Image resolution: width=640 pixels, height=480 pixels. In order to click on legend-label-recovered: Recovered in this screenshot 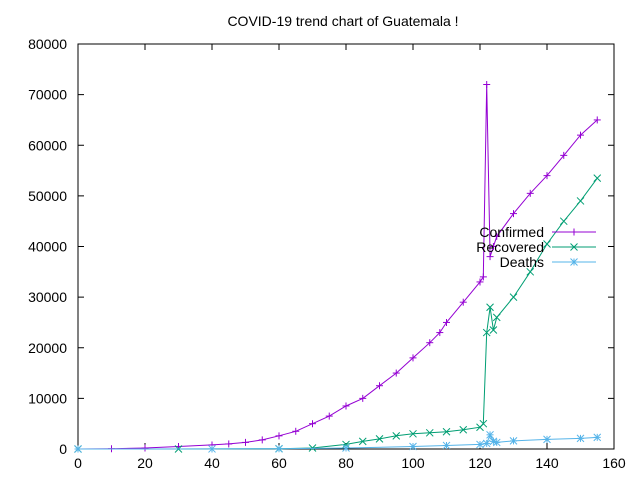, I will do `click(510, 247)`.